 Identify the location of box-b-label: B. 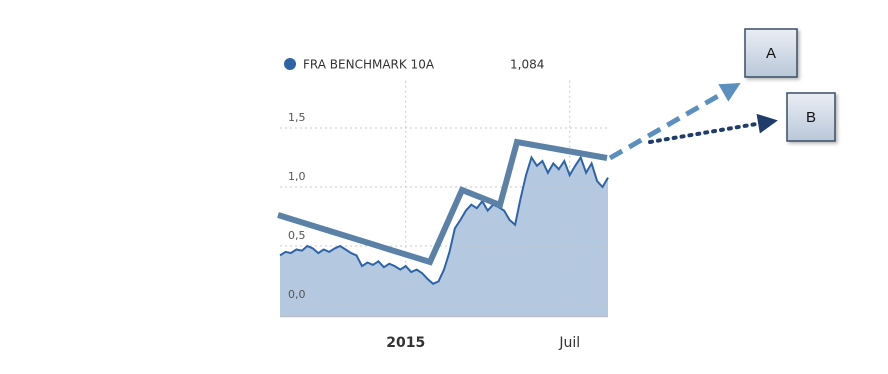
(811, 117).